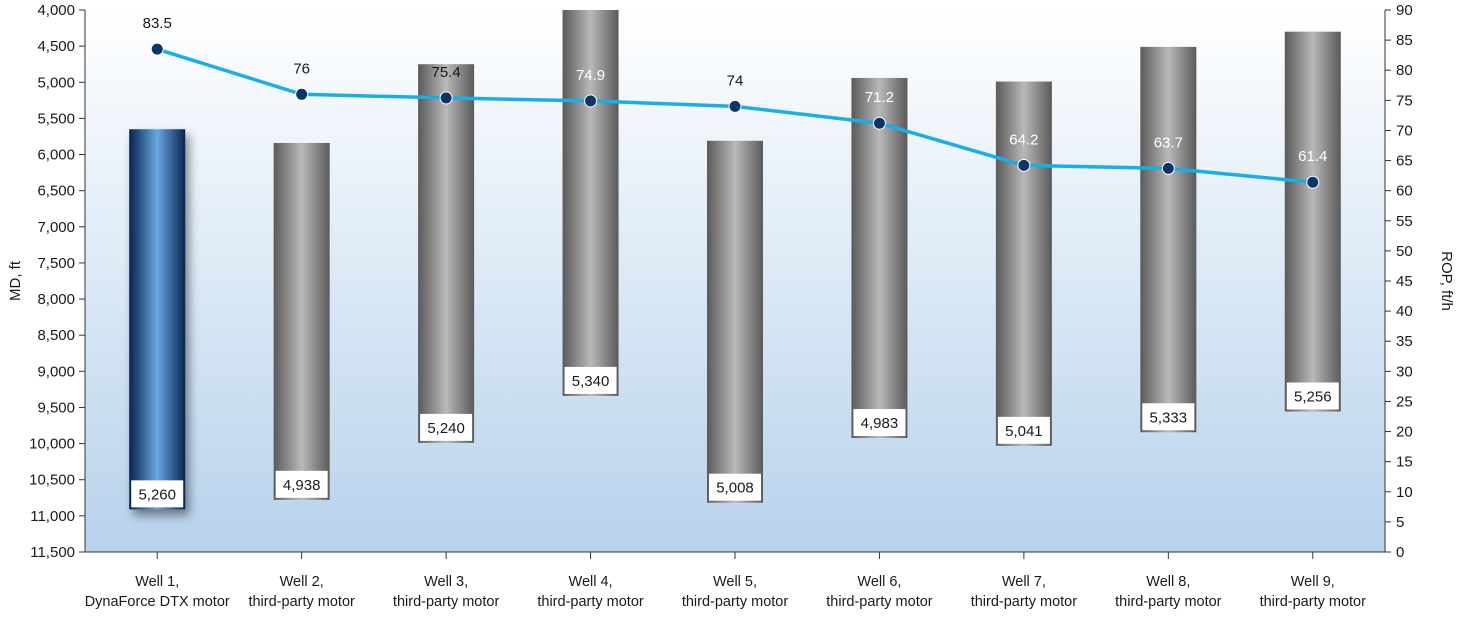 This screenshot has width=1465, height=618. Describe the element at coordinates (56, 299) in the screenshot. I see `left-axis-tick-label: 8,000` at that location.